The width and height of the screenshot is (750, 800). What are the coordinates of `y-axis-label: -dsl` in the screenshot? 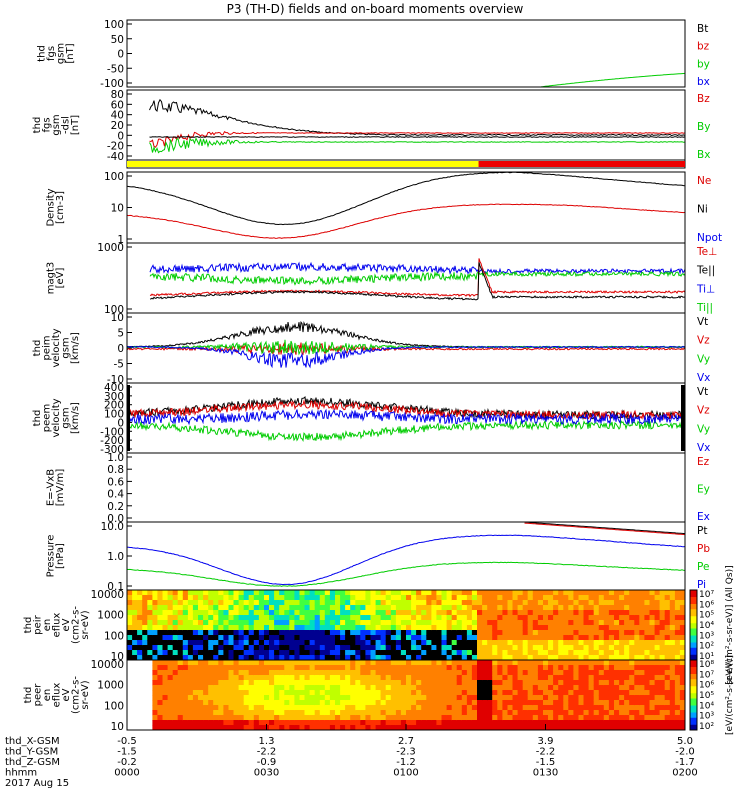 It's located at (66, 125).